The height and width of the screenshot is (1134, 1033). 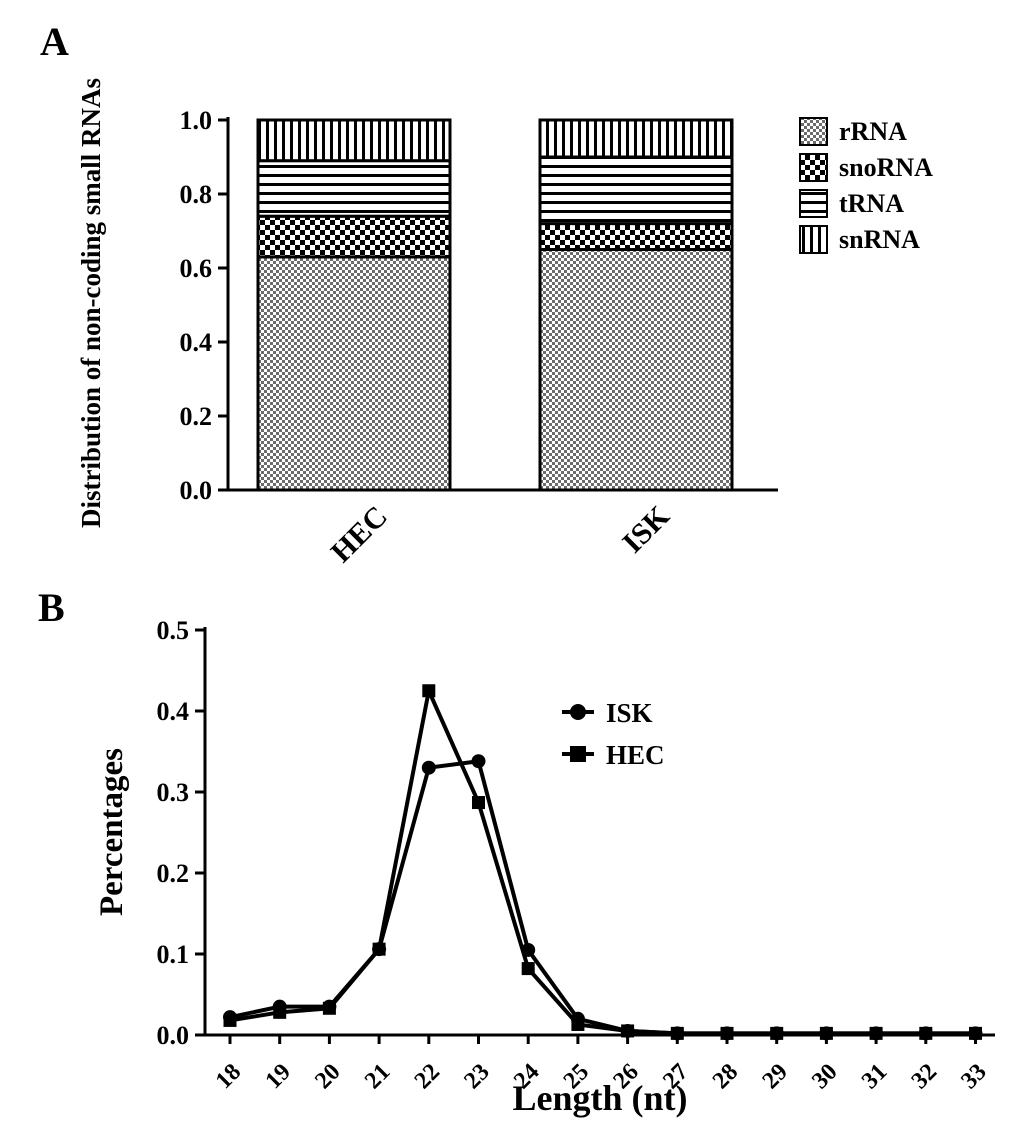 I want to click on y-tick-label: 0.1, so click(x=173, y=954).